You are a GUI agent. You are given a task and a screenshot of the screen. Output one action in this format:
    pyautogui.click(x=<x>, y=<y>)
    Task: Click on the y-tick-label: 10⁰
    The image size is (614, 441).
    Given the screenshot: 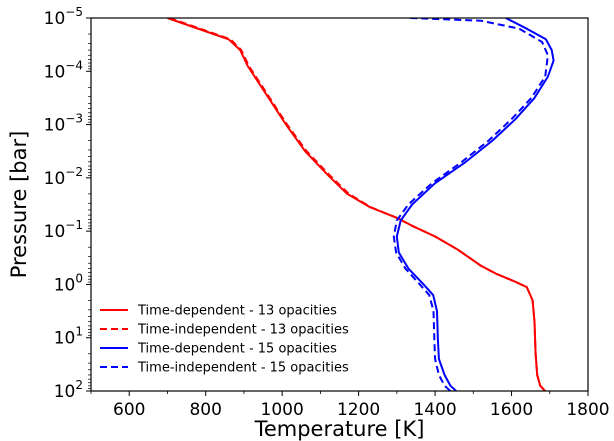 What is the action you would take?
    pyautogui.click(x=68, y=283)
    